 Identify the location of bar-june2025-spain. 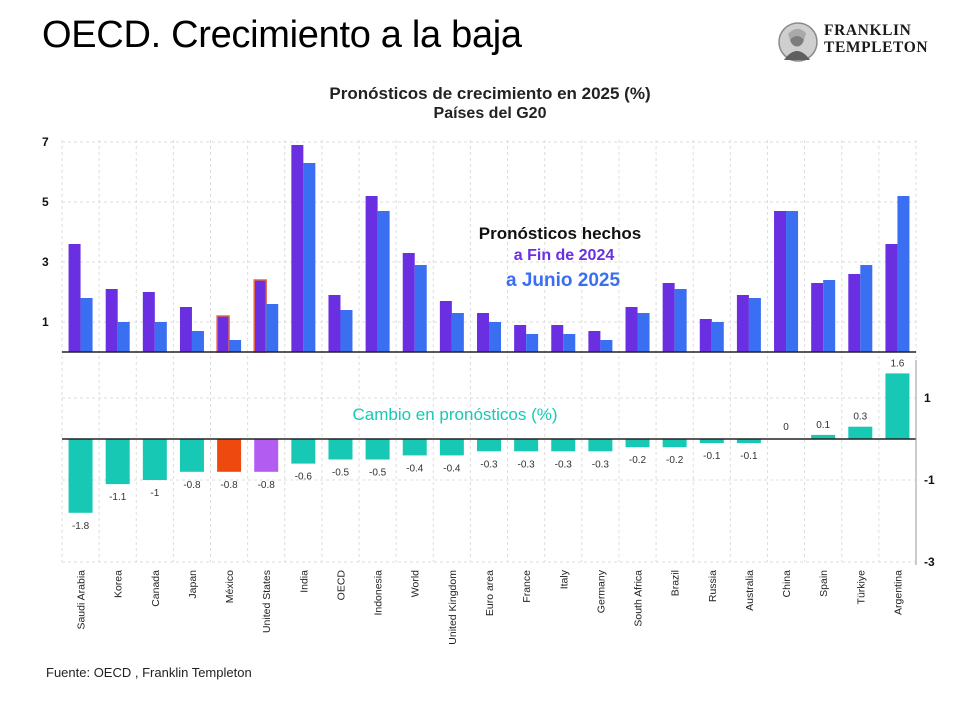
(829, 316).